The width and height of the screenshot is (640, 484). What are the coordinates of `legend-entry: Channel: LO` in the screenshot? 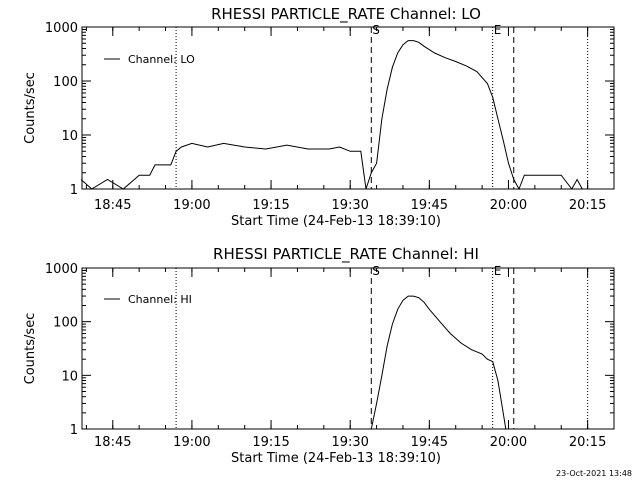 It's located at (161, 59).